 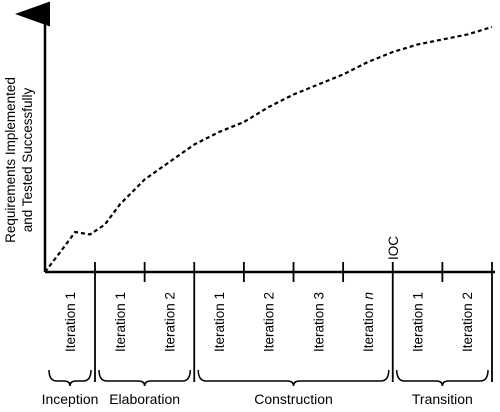 I want to click on iteration-label: Iteration n, so click(x=368, y=322).